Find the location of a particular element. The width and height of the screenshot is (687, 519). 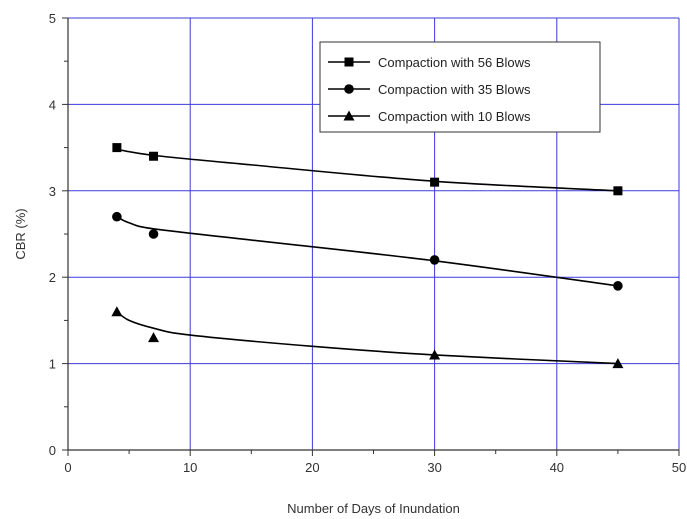

y-axis-label: CBR (%) is located at coordinates (20, 233).